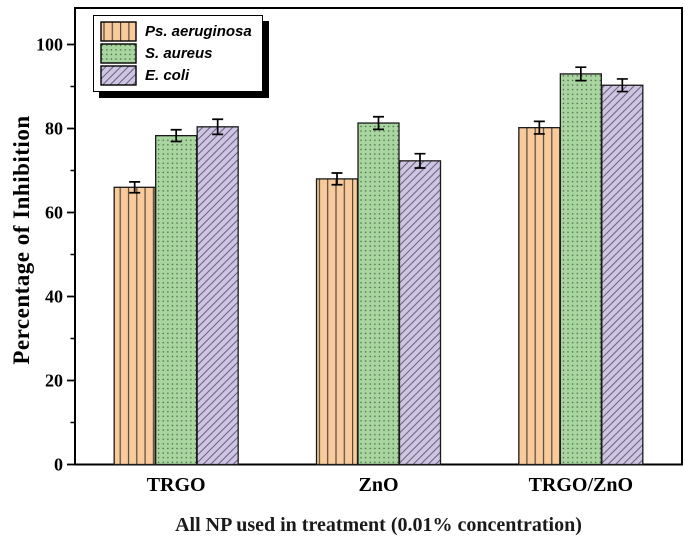  I want to click on x-tick-label: ZnO, so click(378, 485).